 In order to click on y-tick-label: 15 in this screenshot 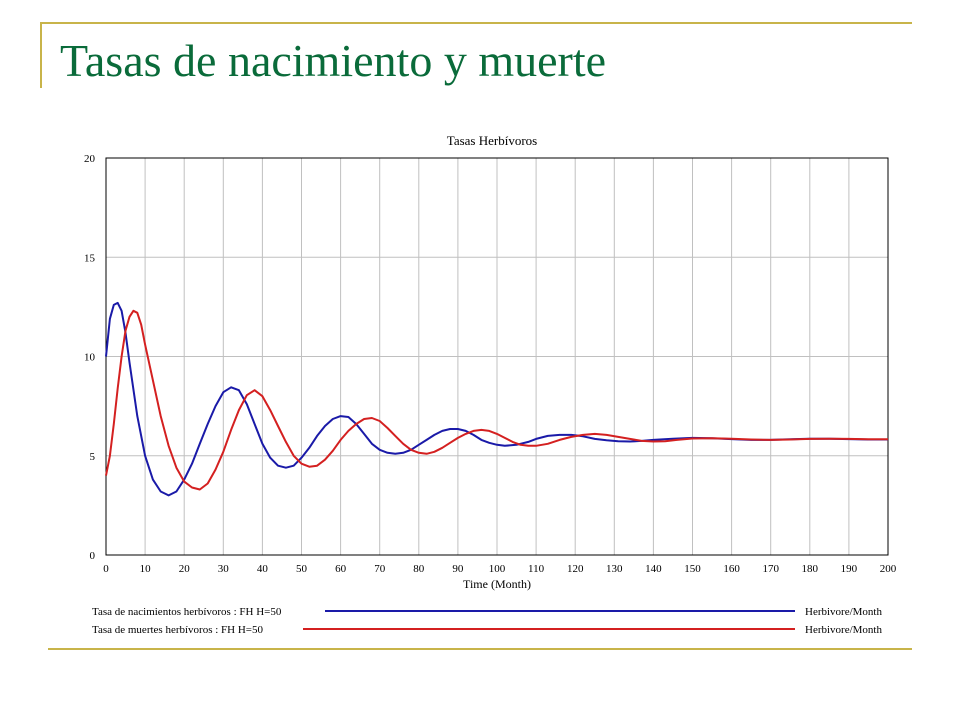, I will do `click(90, 258)`.